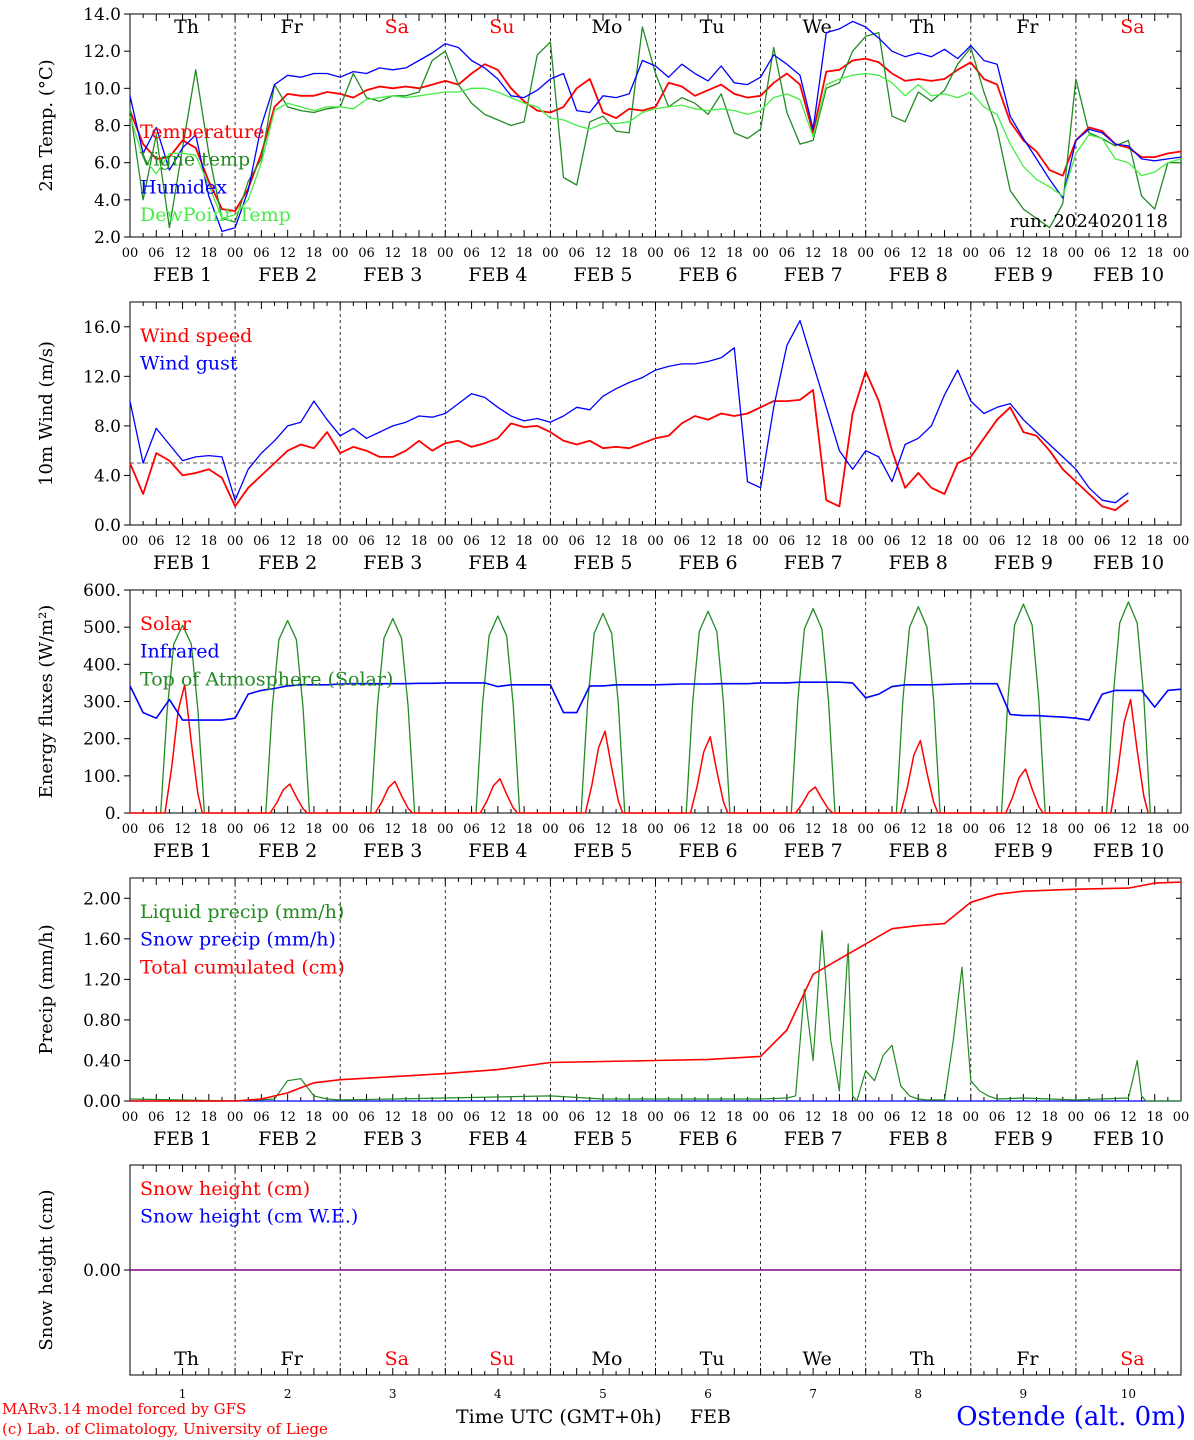  Describe the element at coordinates (288, 1394) in the screenshot. I see `day-number-label: 2` at that location.